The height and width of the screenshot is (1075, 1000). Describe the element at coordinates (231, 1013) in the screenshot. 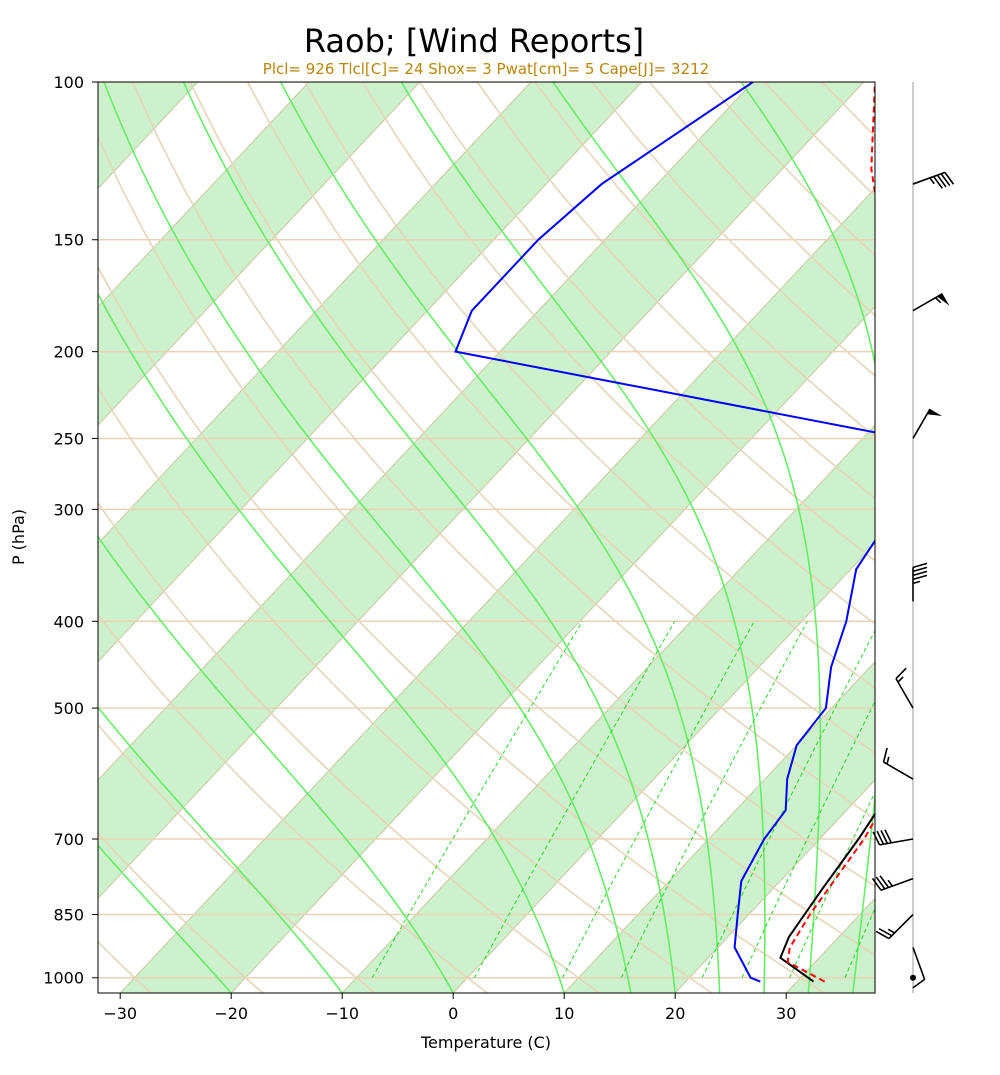

I see `x-tick-label: −20` at that location.